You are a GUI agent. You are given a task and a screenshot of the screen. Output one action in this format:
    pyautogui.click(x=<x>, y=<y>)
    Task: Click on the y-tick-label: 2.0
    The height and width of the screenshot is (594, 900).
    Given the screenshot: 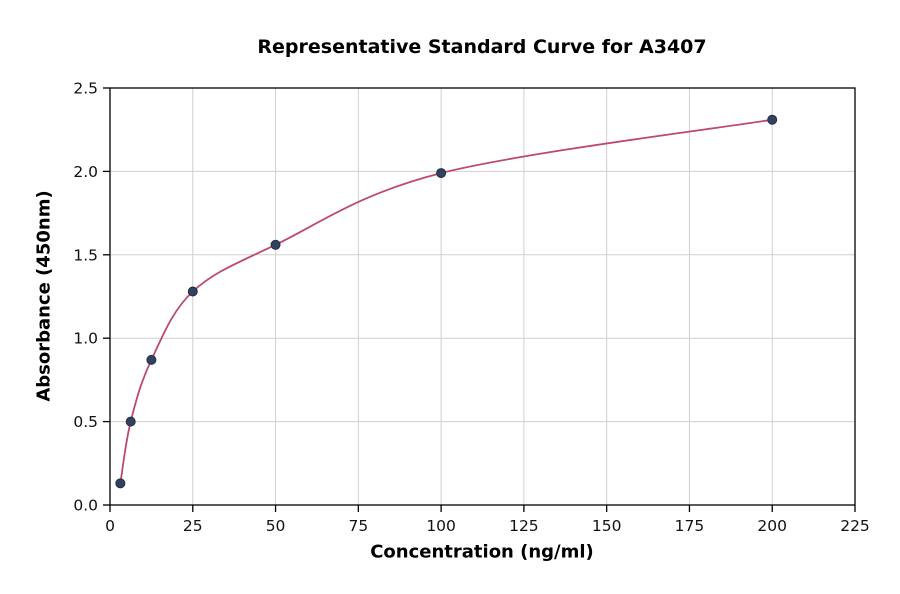 What is the action you would take?
    pyautogui.click(x=85, y=172)
    